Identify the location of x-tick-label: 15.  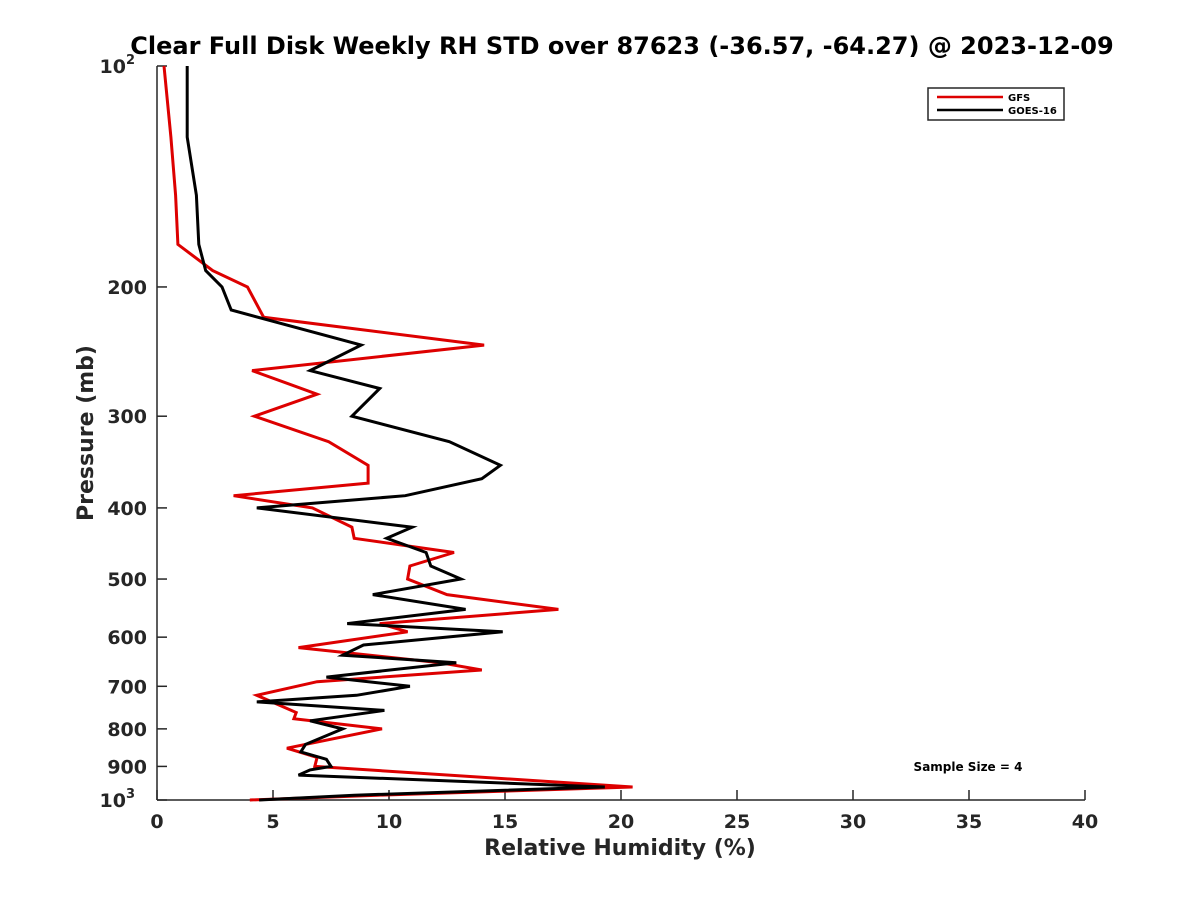
(505, 822).